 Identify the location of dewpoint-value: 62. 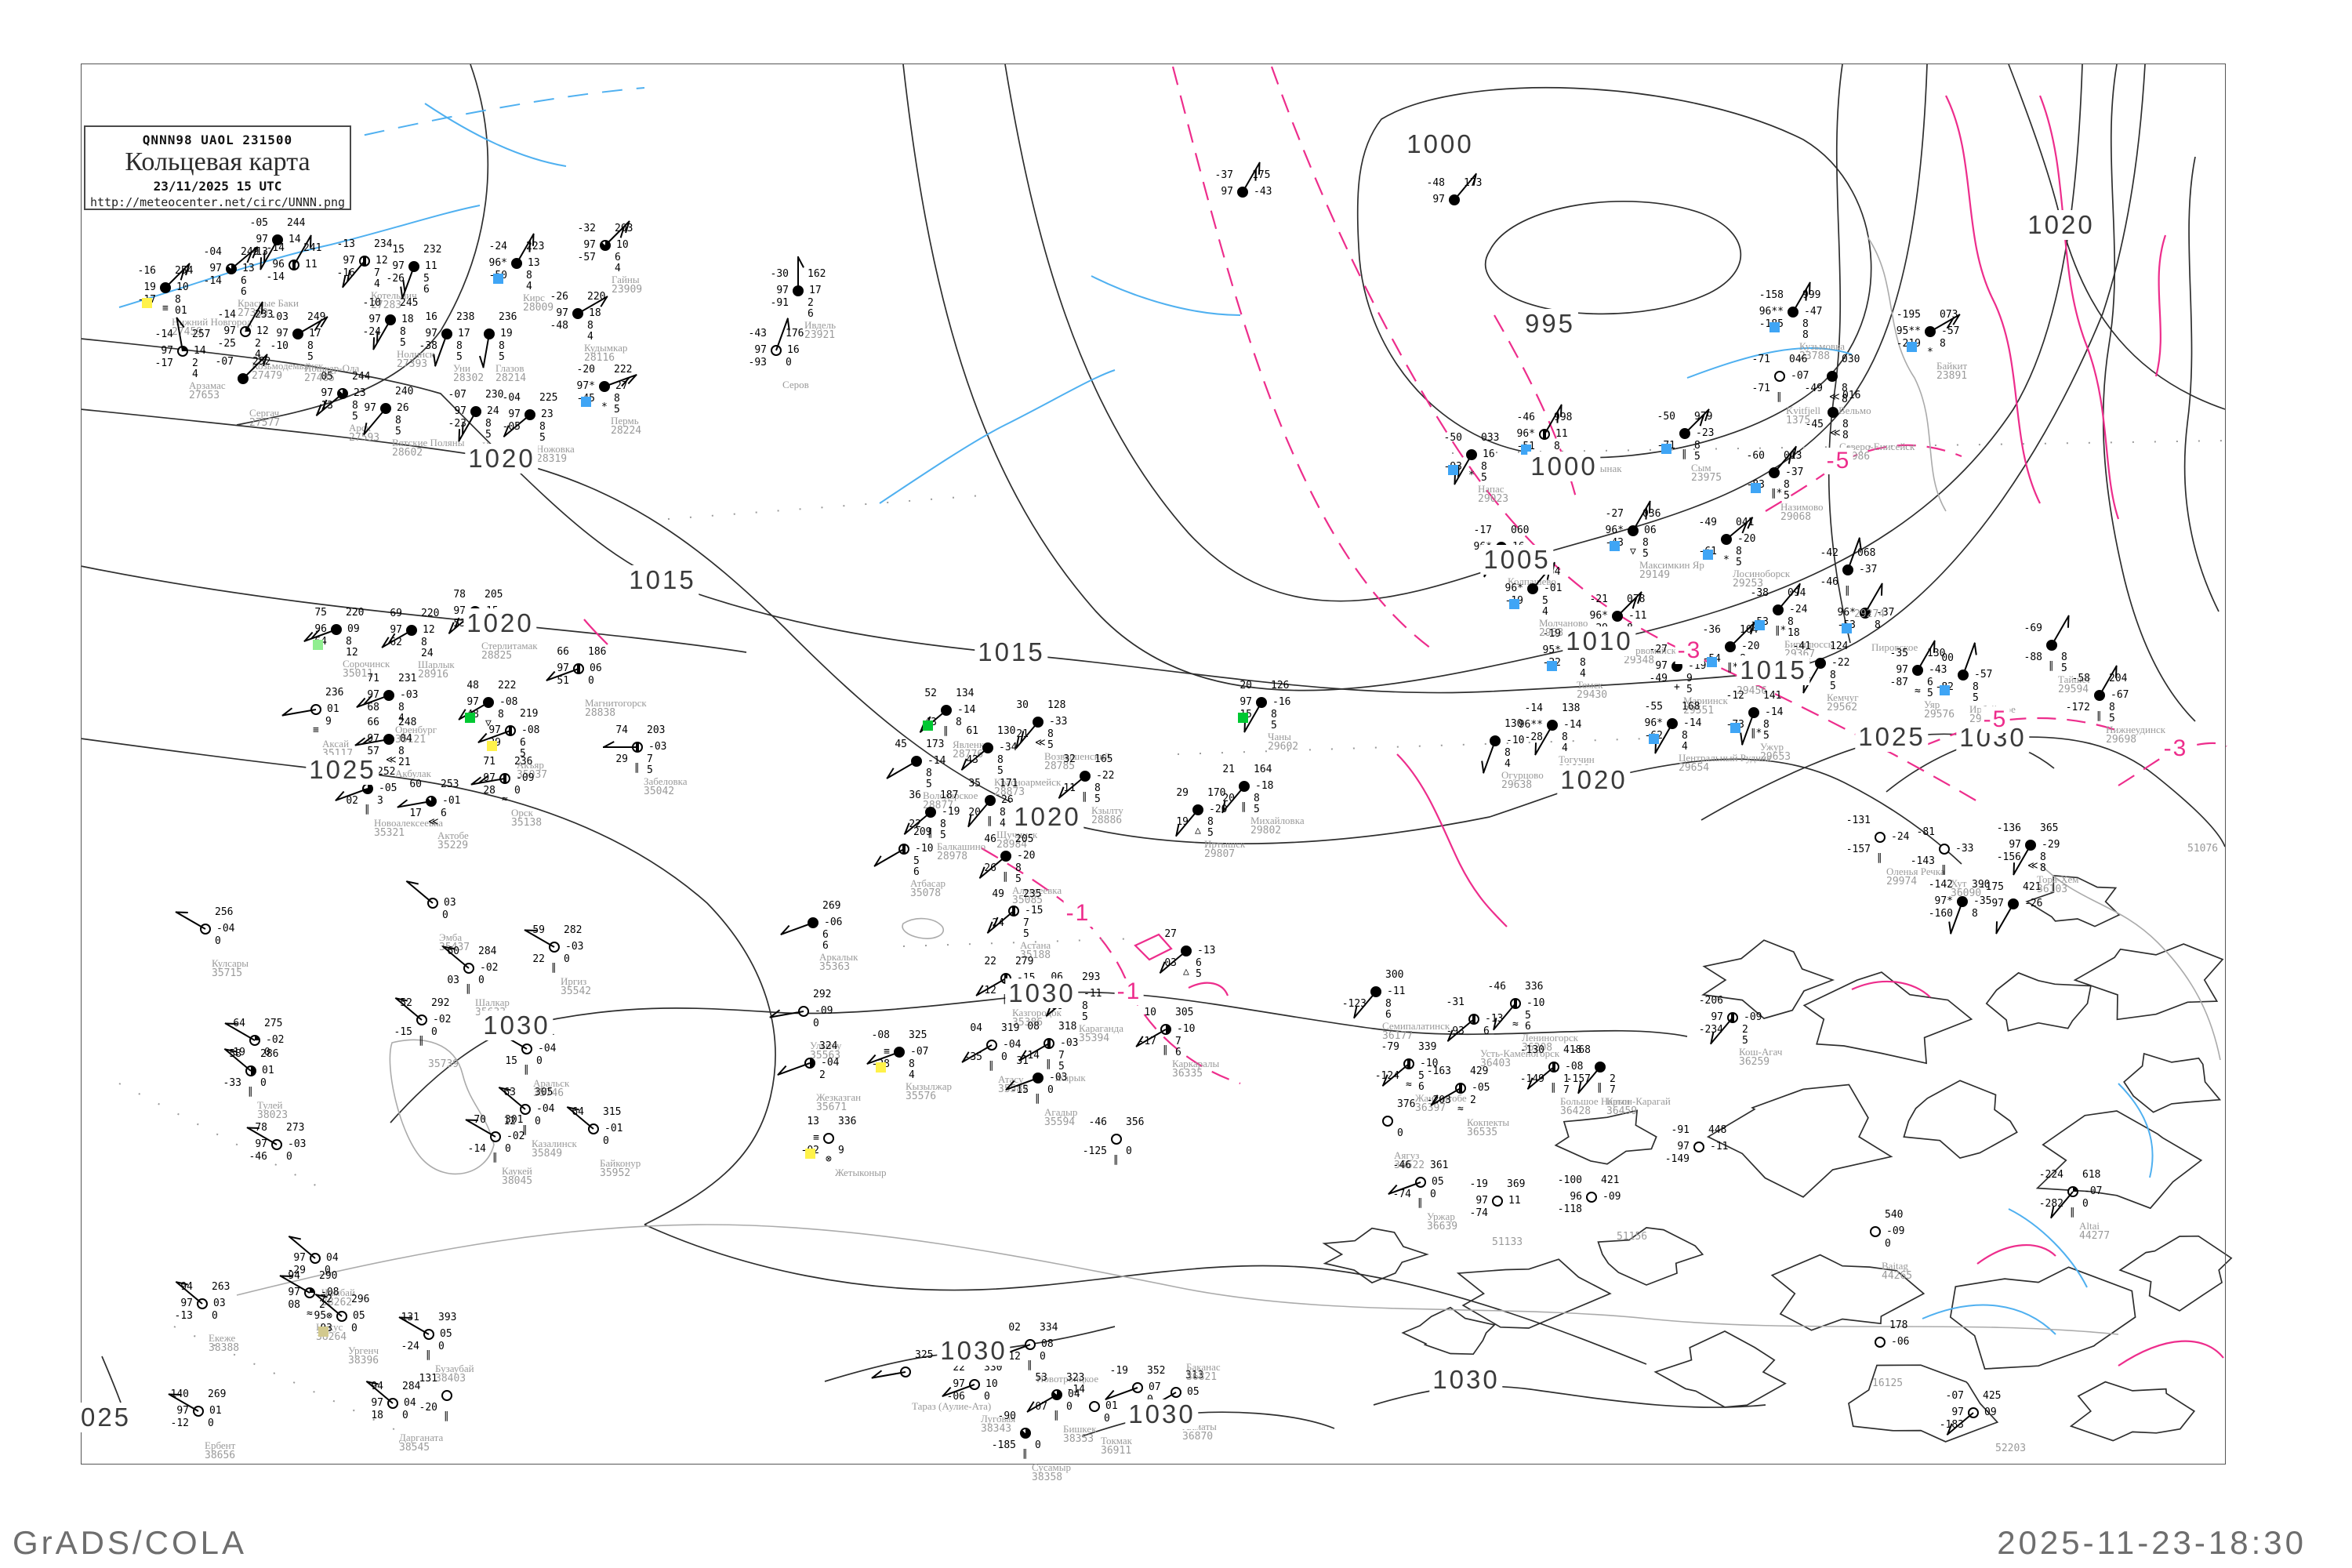
(396, 642).